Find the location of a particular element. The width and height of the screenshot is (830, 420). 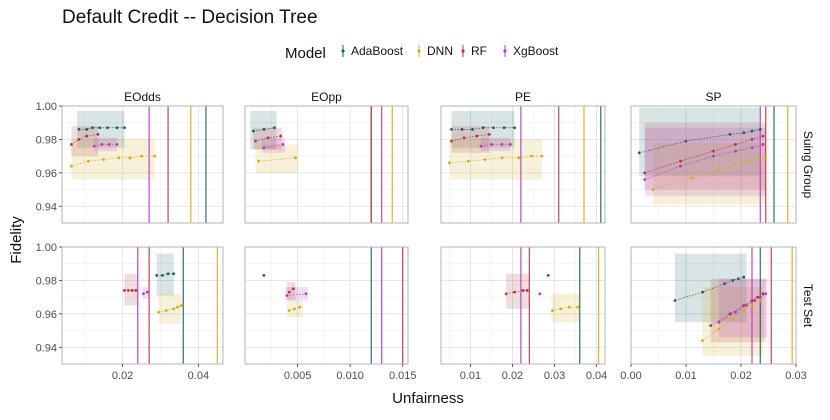

series-line-adaboost is located at coordinates (264, 129).